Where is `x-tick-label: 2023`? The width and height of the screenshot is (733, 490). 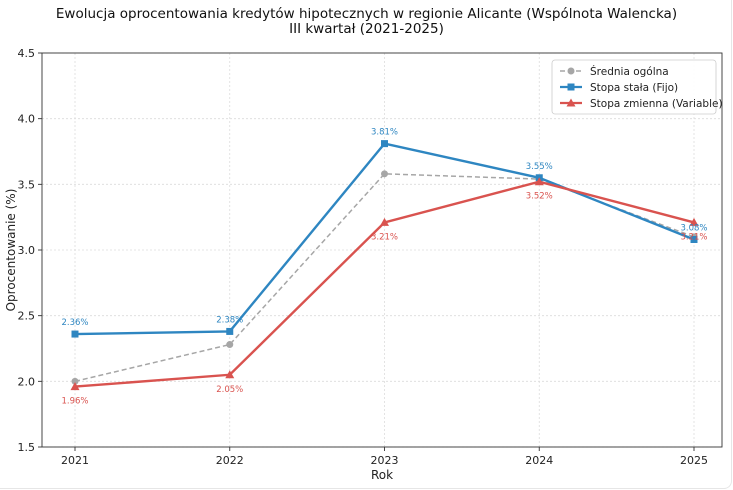
x-tick-label: 2023 is located at coordinates (385, 460).